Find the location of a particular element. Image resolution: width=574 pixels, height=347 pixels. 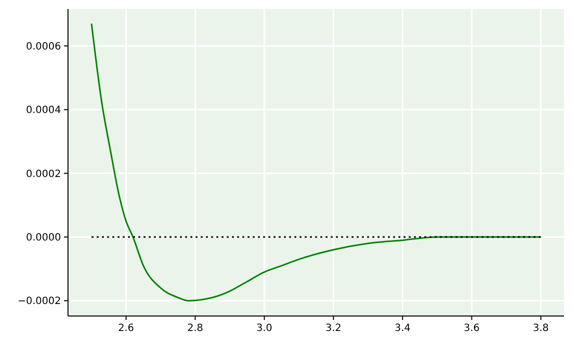

y-tick-label: −0.0002 is located at coordinates (39, 302).